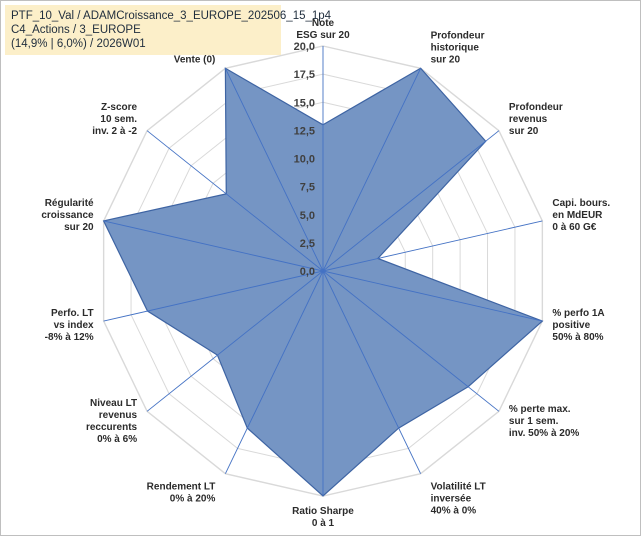 This screenshot has height=536, width=641. Describe the element at coordinates (323, 511) in the screenshot. I see `axis-label-line: Ratio Sharpe` at that location.